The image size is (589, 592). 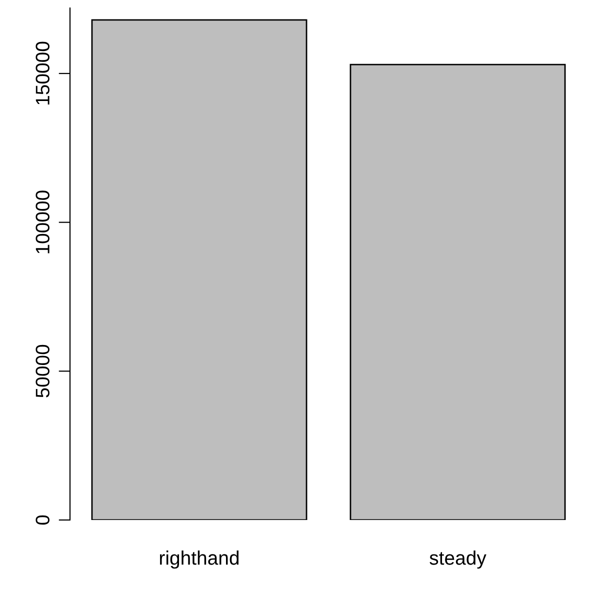 What do you see at coordinates (43, 222) in the screenshot?
I see `y-tick-label: 100000` at bounding box center [43, 222].